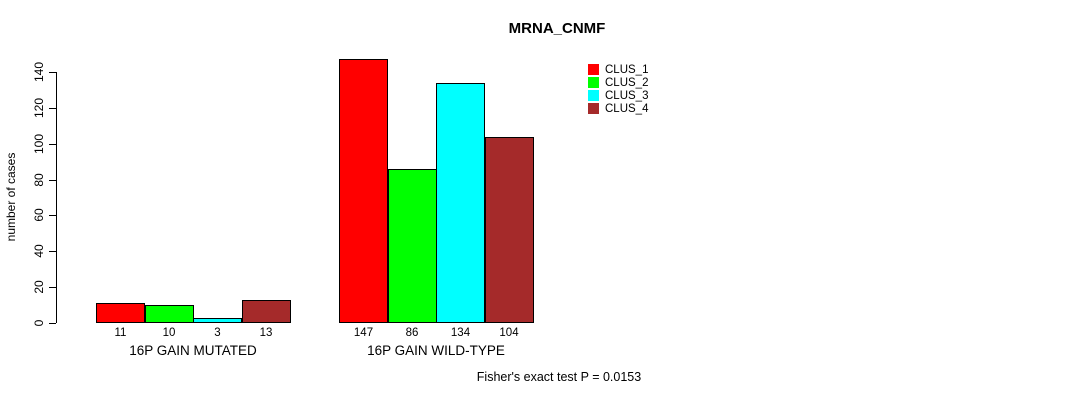 Image resolution: width=1090 pixels, height=400 pixels. What do you see at coordinates (120, 313) in the screenshot?
I see `bar-clus_1-group1` at bounding box center [120, 313].